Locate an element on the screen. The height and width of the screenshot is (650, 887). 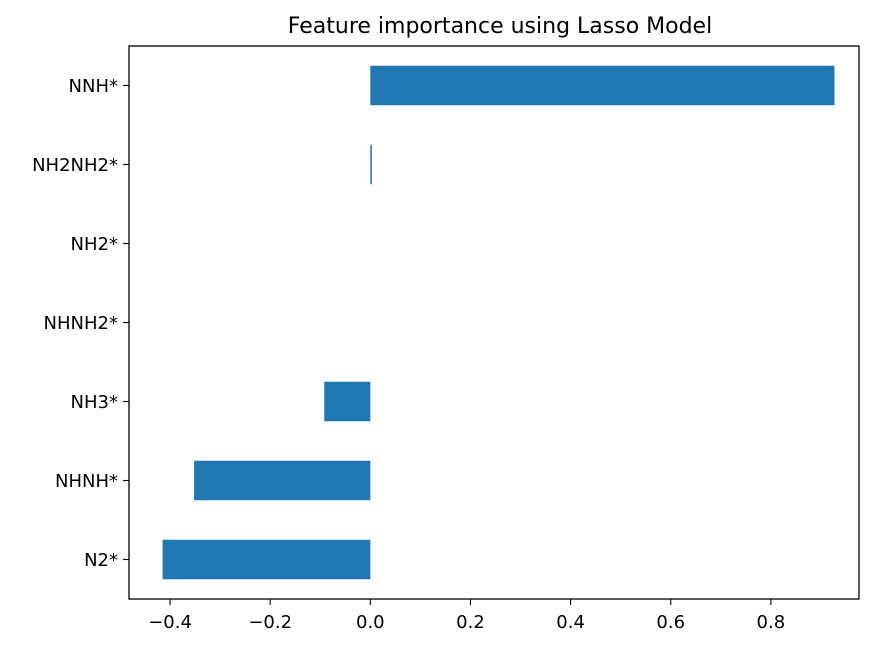
y-tick-label: N2* is located at coordinates (101, 560).